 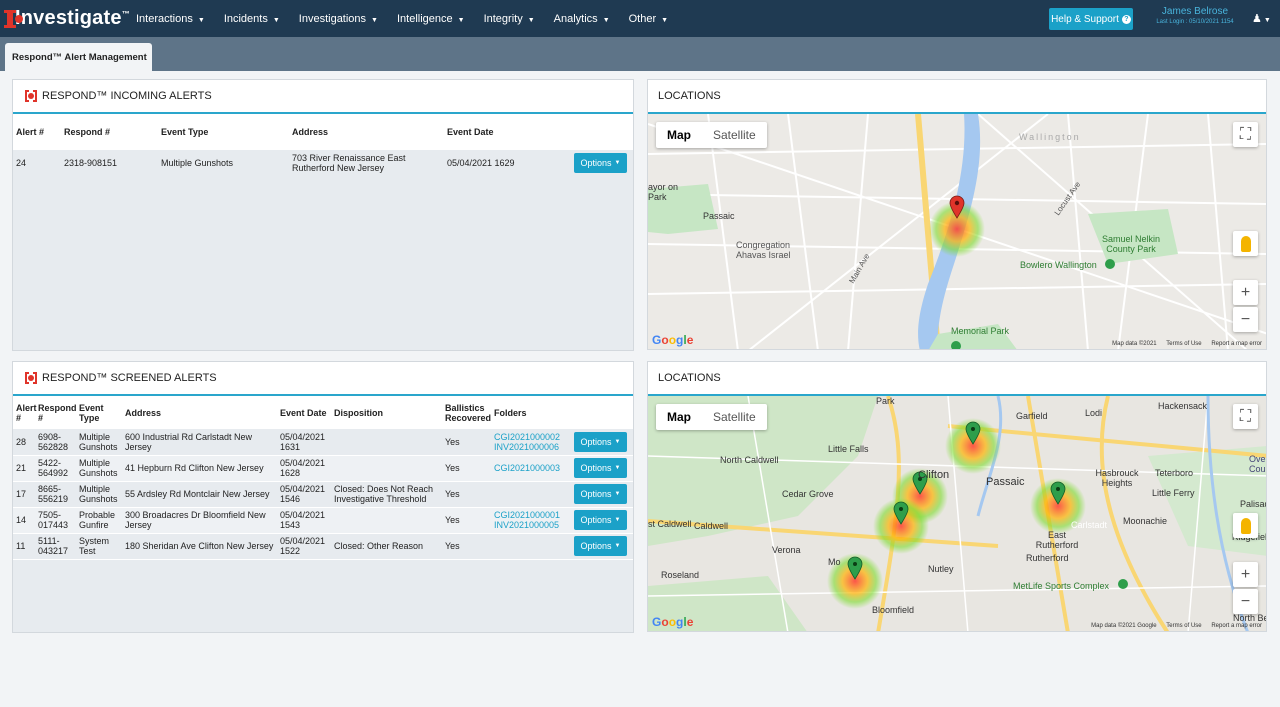 I want to click on map-label: Over County, so click(x=1257, y=464).